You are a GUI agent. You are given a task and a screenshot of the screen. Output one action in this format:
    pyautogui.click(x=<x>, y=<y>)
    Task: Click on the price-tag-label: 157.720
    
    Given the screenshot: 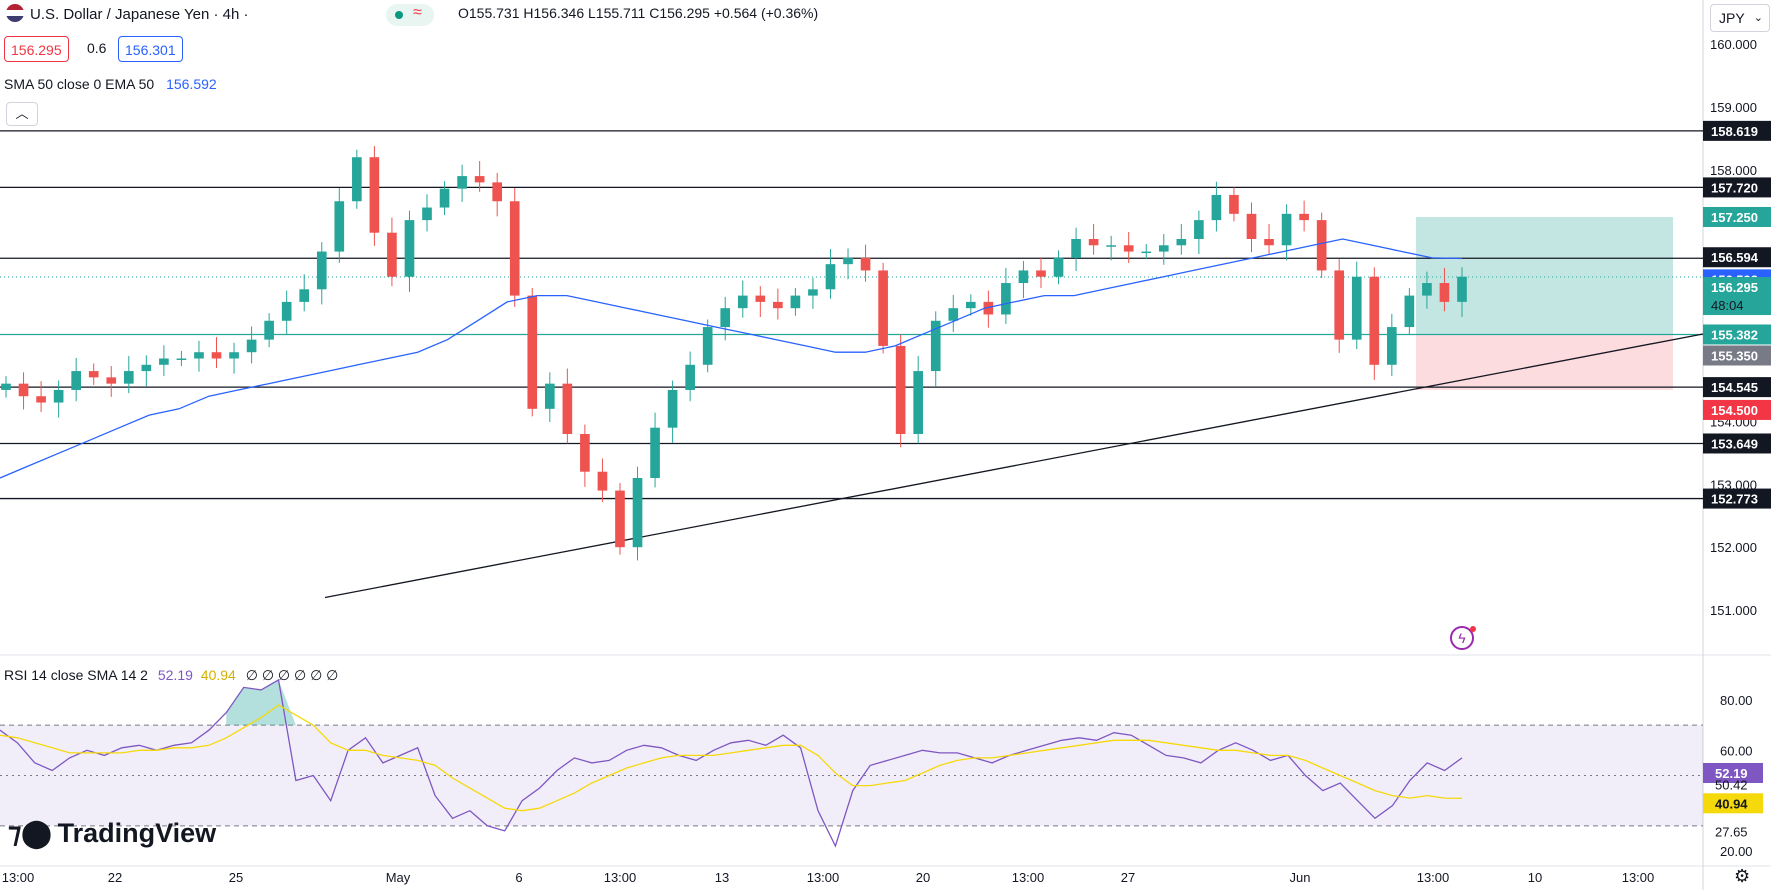 What is the action you would take?
    pyautogui.click(x=1734, y=187)
    